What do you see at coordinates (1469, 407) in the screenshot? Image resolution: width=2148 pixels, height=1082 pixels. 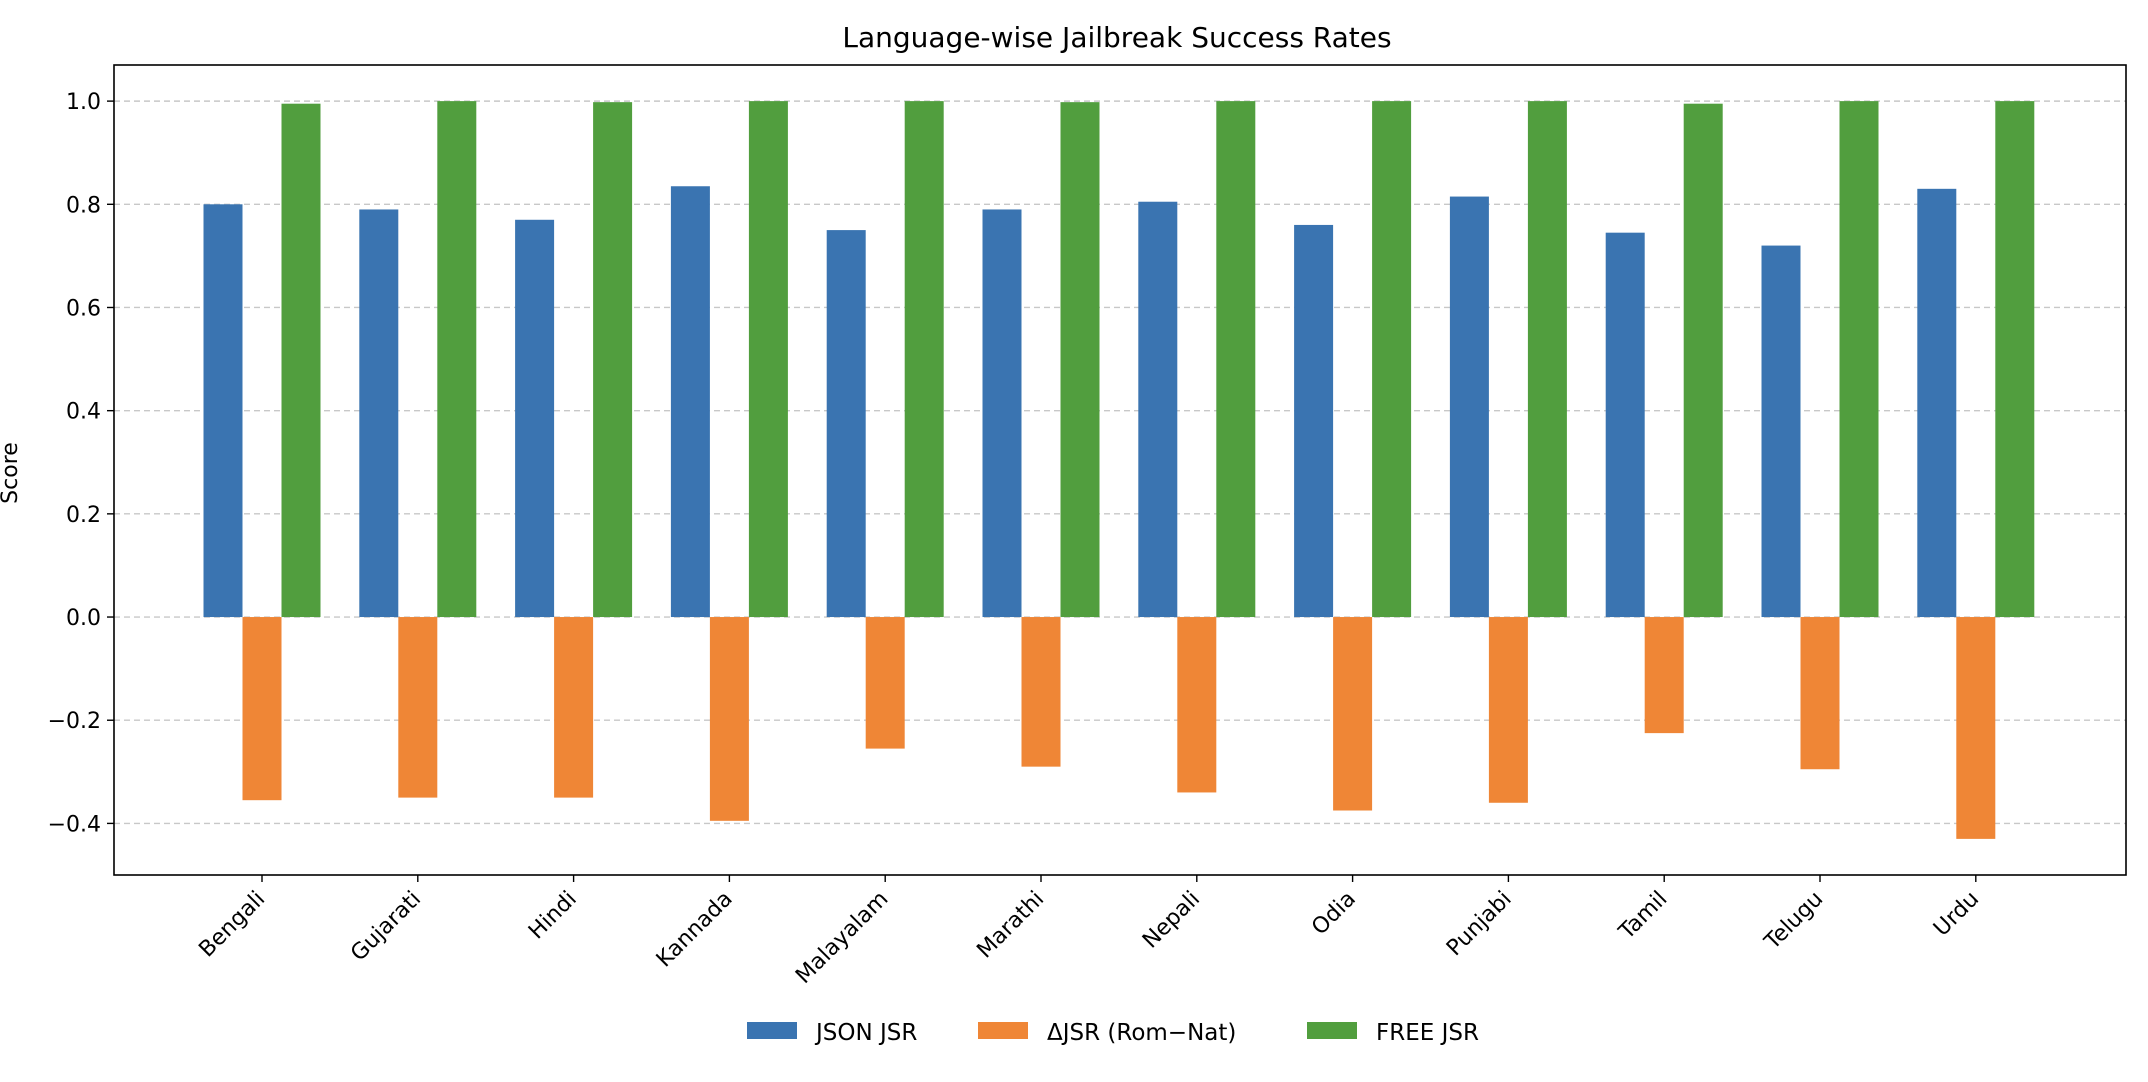 I see `bar-json-jsr-punjabi` at bounding box center [1469, 407].